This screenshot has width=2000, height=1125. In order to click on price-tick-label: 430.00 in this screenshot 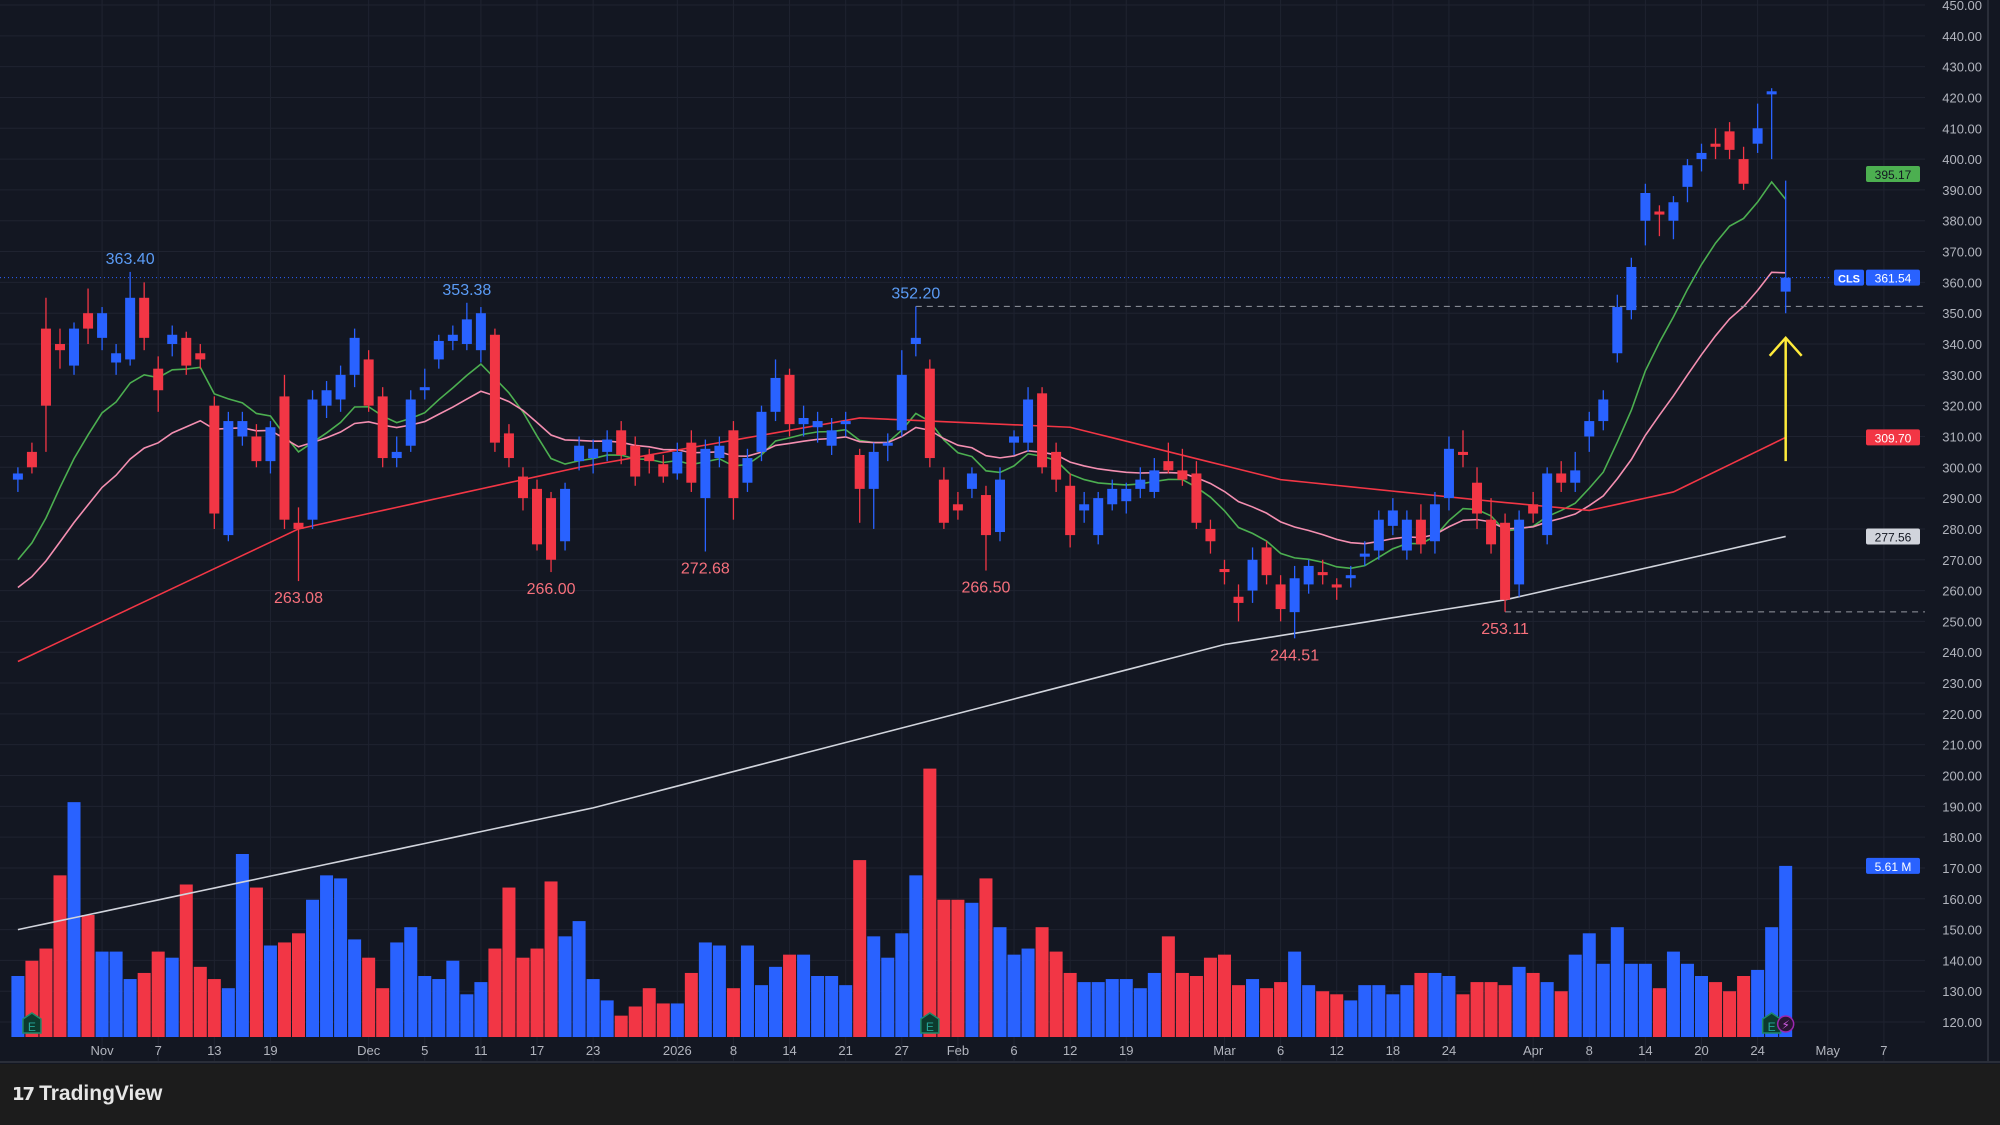, I will do `click(1962, 67)`.